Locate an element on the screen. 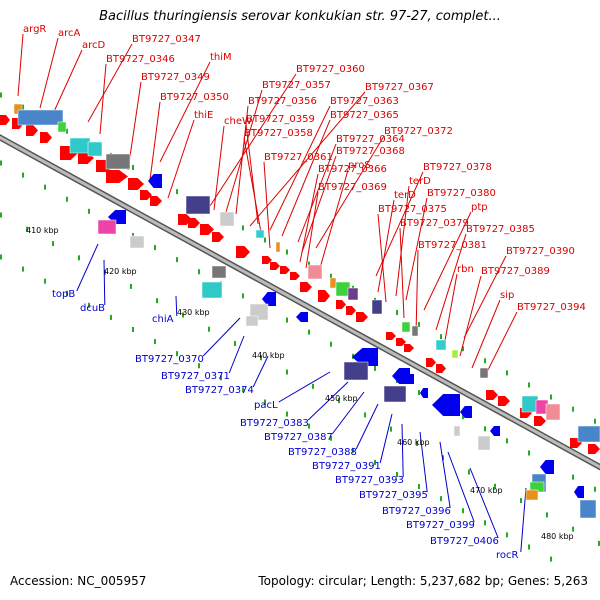 This screenshot has width=600, height=600. scale-label: 480 kbp is located at coordinates (557, 536).